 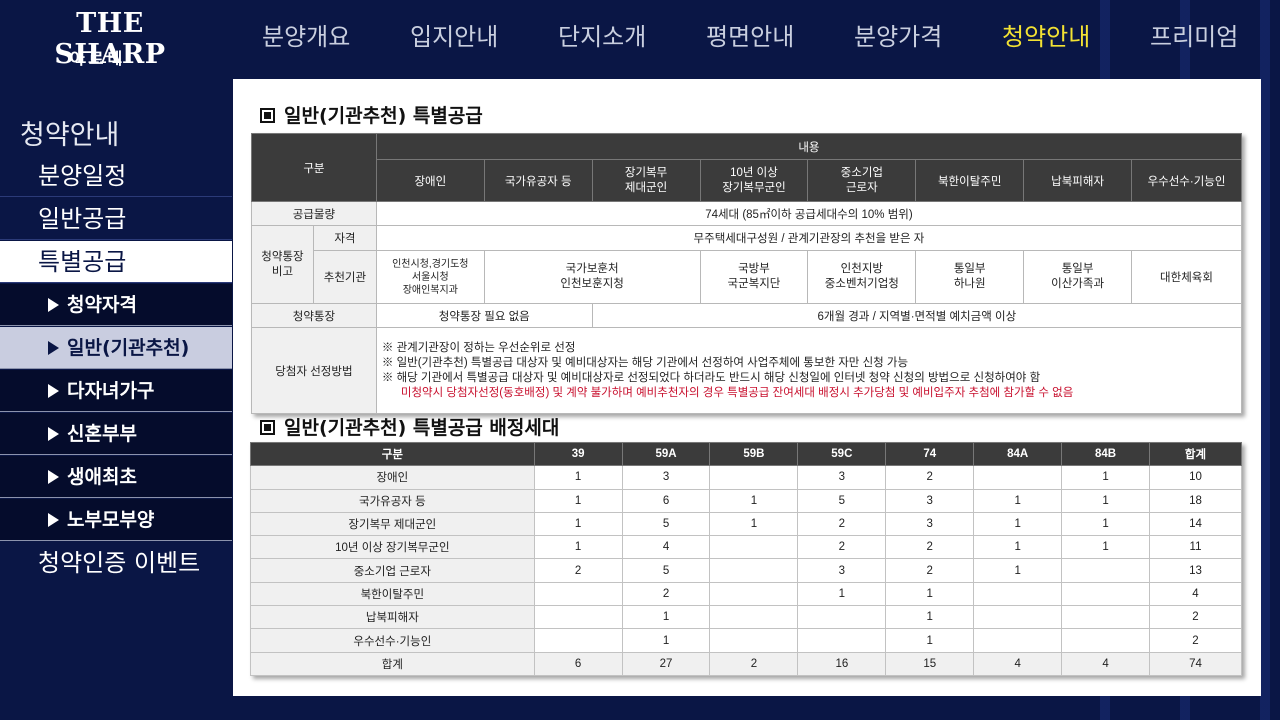 What do you see at coordinates (1186, 180) in the screenshot?
I see `col-header: 우수선수·기능인` at bounding box center [1186, 180].